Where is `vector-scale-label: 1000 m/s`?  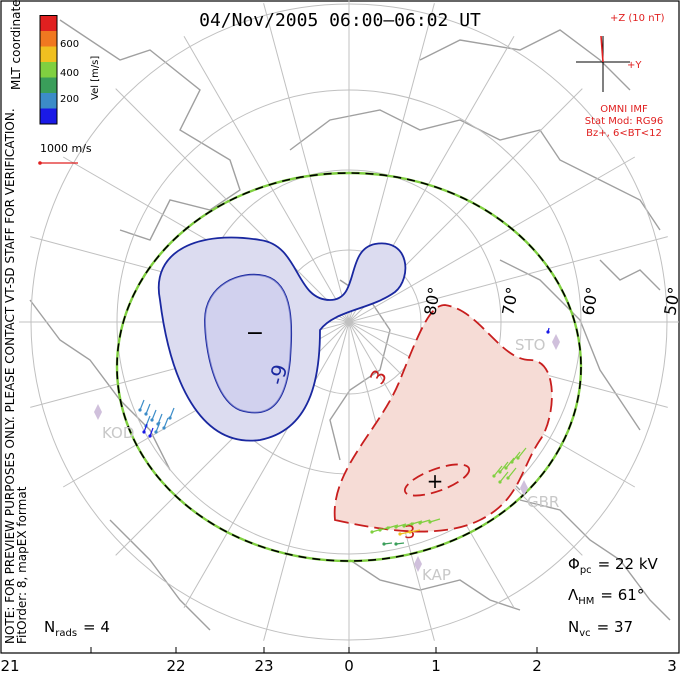 vector-scale-label: 1000 m/s is located at coordinates (66, 148).